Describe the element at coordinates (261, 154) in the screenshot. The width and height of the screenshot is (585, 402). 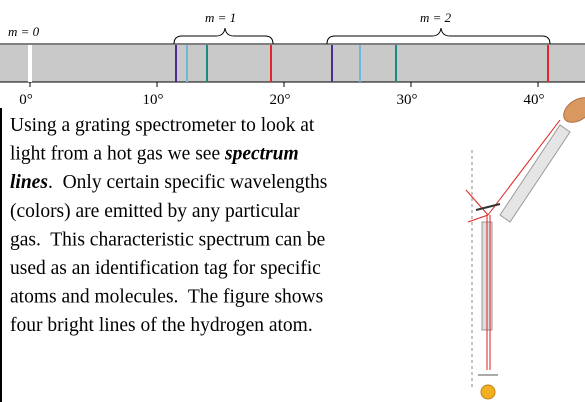
I see `emphasis: spectrum` at that location.